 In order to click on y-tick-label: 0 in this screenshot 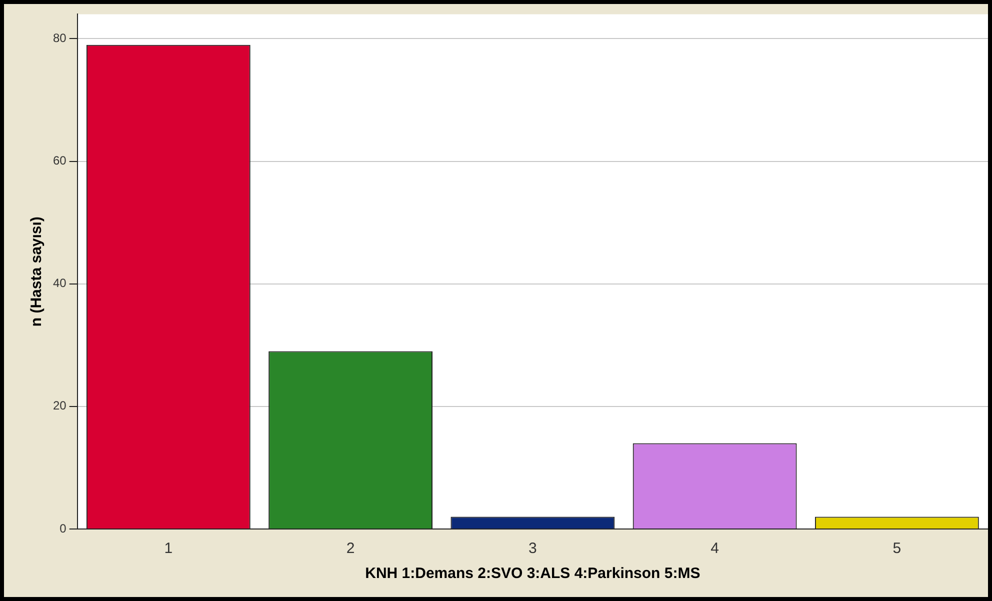, I will do `click(63, 528)`.